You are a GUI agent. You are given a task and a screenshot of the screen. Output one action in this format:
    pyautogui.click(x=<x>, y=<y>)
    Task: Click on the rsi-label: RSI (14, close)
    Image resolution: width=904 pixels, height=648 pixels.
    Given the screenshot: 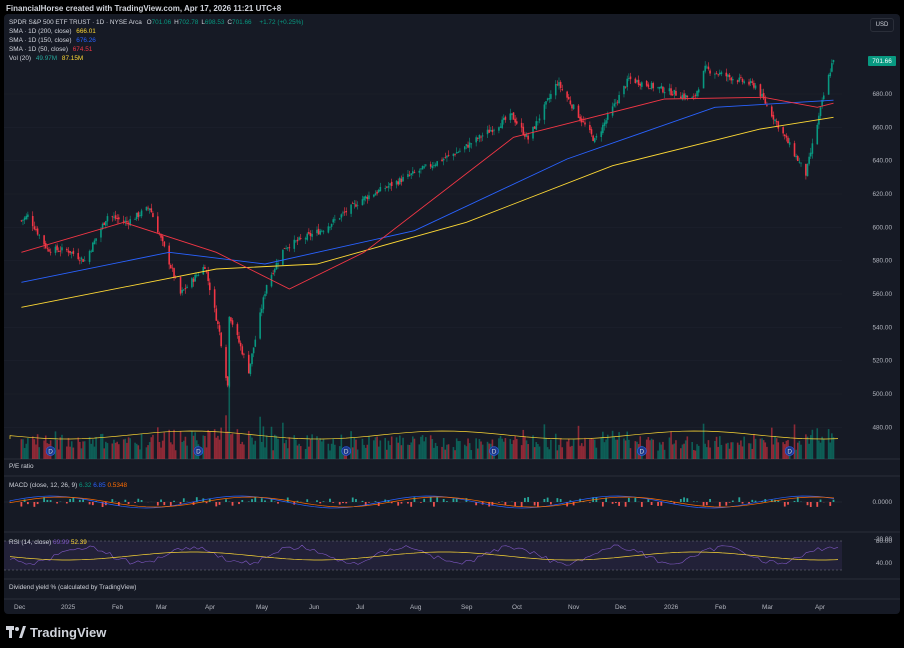 What is the action you would take?
    pyautogui.click(x=30, y=542)
    